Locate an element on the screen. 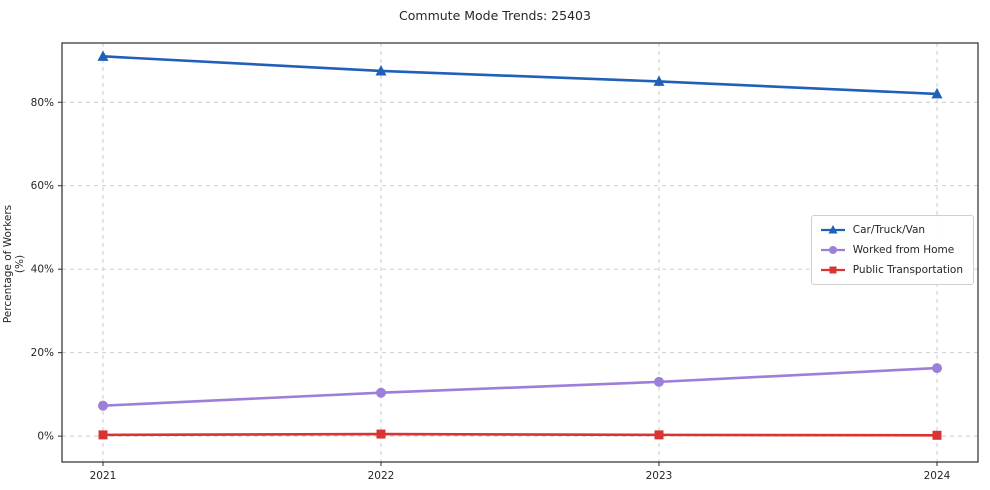 The image size is (990, 490). y-tick-label: 20% is located at coordinates (42, 353).